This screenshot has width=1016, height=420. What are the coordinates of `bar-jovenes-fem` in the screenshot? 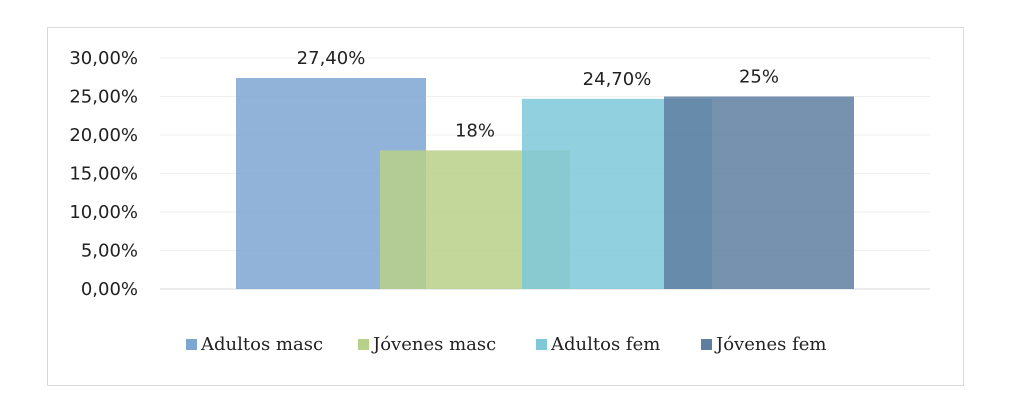 It's located at (759, 192).